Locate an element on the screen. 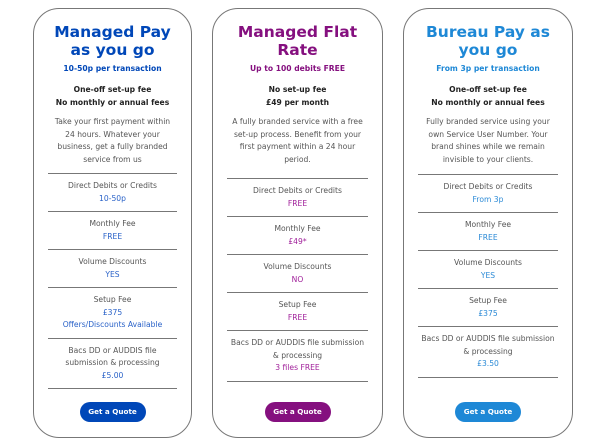 The width and height of the screenshot is (600, 444). plan-subtitle: From 3p per transaction is located at coordinates (488, 68).